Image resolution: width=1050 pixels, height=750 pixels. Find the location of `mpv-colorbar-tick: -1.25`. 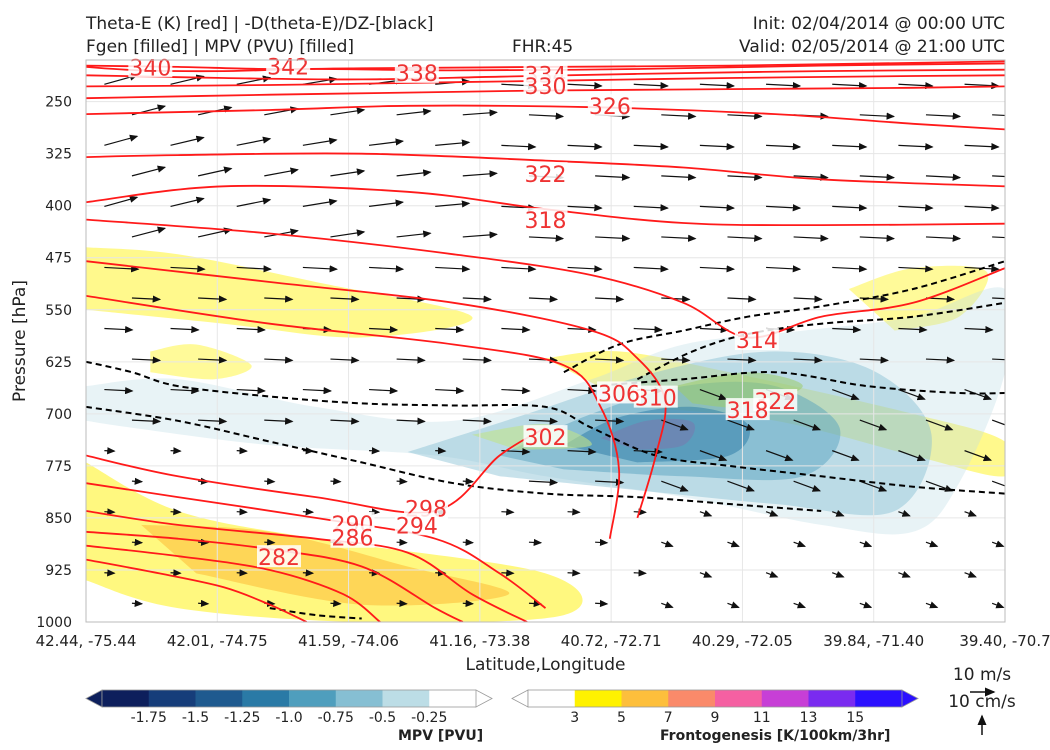

mpv-colorbar-tick: -1.25 is located at coordinates (242, 718).